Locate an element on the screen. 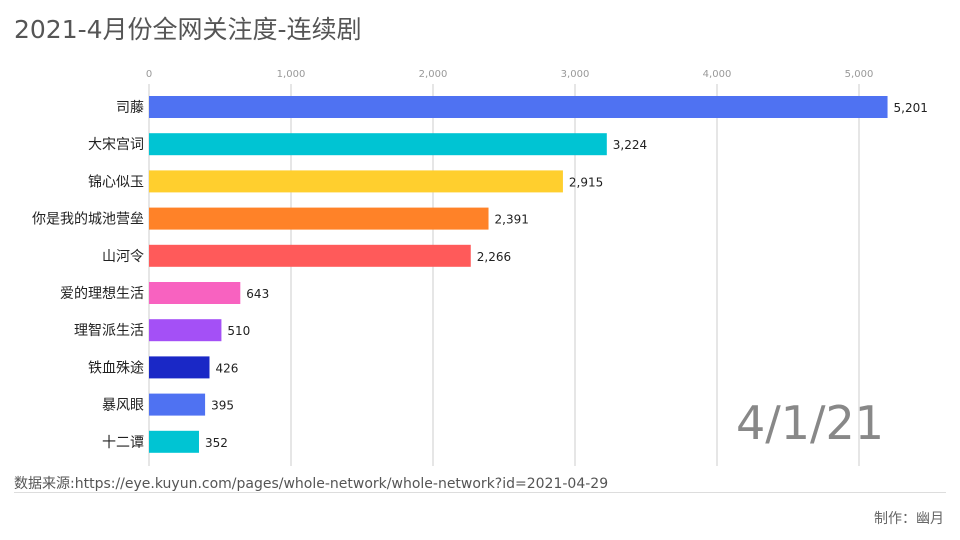 This screenshot has width=960, height=540. value-label: 5,201 is located at coordinates (911, 108).